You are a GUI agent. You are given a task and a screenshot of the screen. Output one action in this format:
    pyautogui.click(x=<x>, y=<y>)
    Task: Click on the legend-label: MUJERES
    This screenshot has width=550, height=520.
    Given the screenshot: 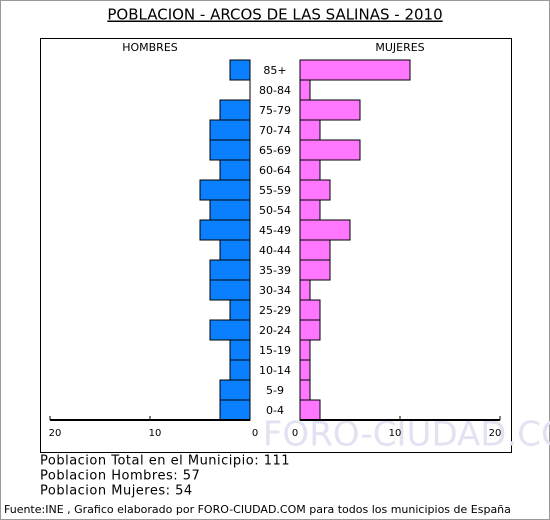 What is the action you would take?
    pyautogui.click(x=399, y=47)
    